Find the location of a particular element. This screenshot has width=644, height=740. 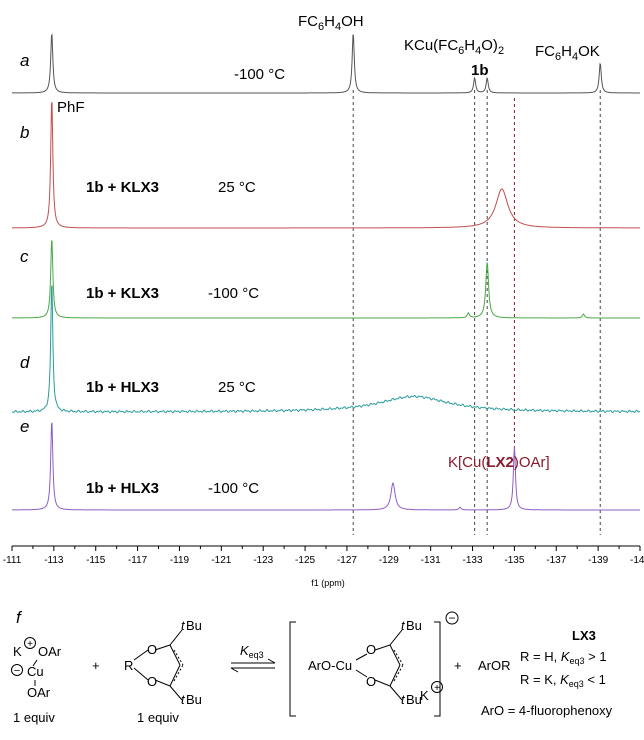

sample-c: 1b + KLX3 is located at coordinates (122, 293).